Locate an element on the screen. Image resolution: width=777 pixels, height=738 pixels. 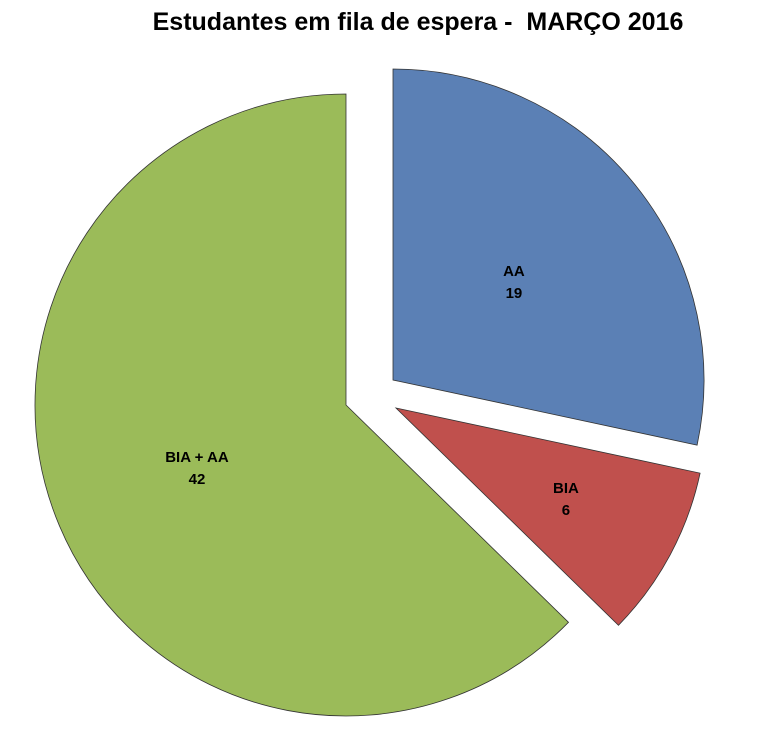
slice-label: AA is located at coordinates (514, 271).